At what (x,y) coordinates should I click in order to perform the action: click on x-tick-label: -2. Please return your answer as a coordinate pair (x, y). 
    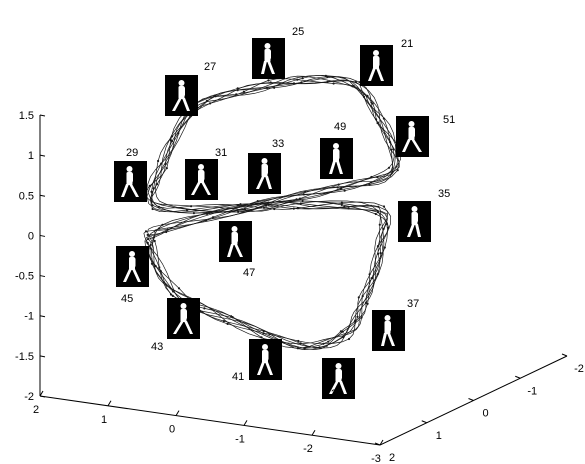
    Looking at the image, I should click on (308, 449).